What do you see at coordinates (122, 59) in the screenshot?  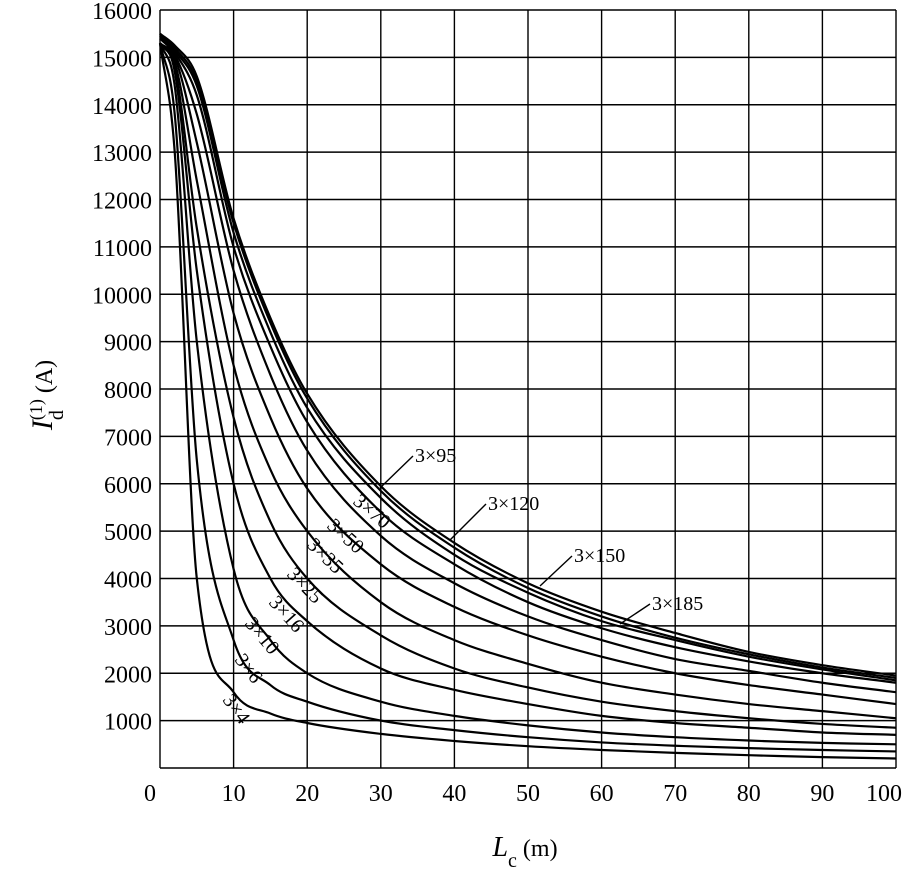 I see `y-tick-label: 15000` at bounding box center [122, 59].